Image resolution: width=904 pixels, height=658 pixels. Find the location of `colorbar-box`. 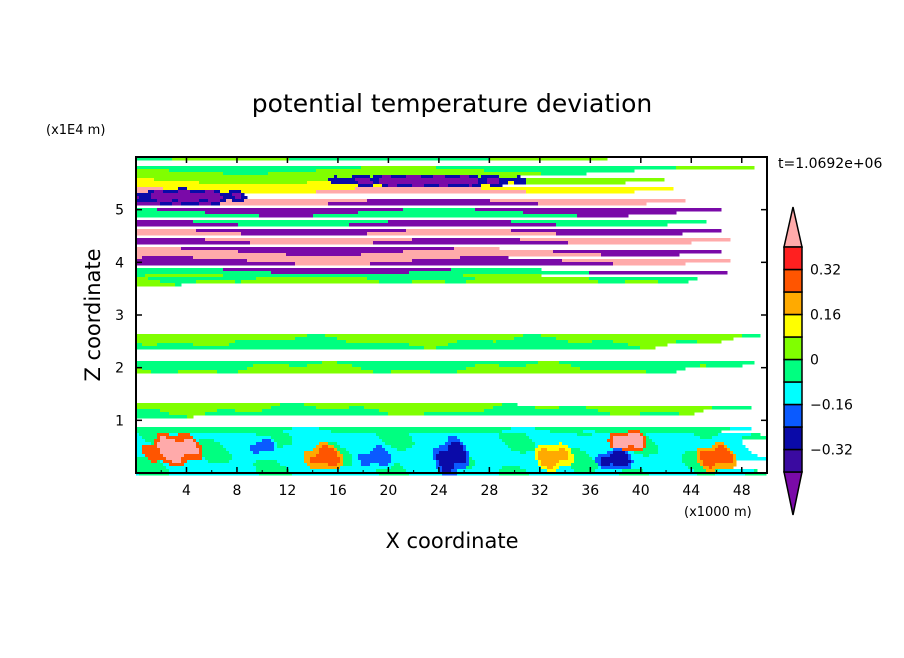

colorbar-box is located at coordinates (793, 258).